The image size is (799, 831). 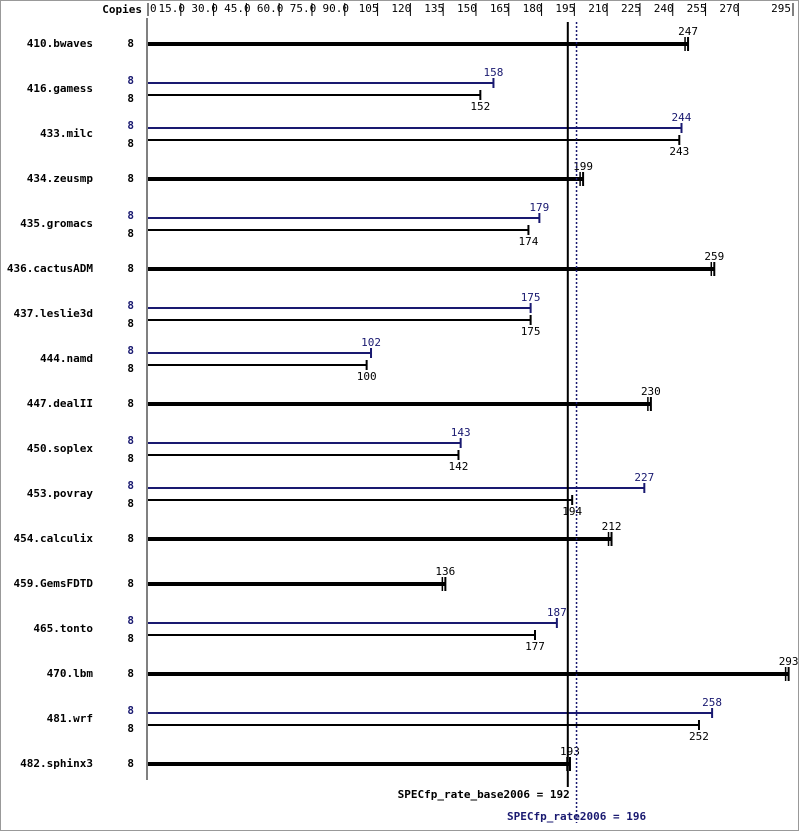 What do you see at coordinates (565, 8) in the screenshot?
I see `x-tick-label: 195` at bounding box center [565, 8].